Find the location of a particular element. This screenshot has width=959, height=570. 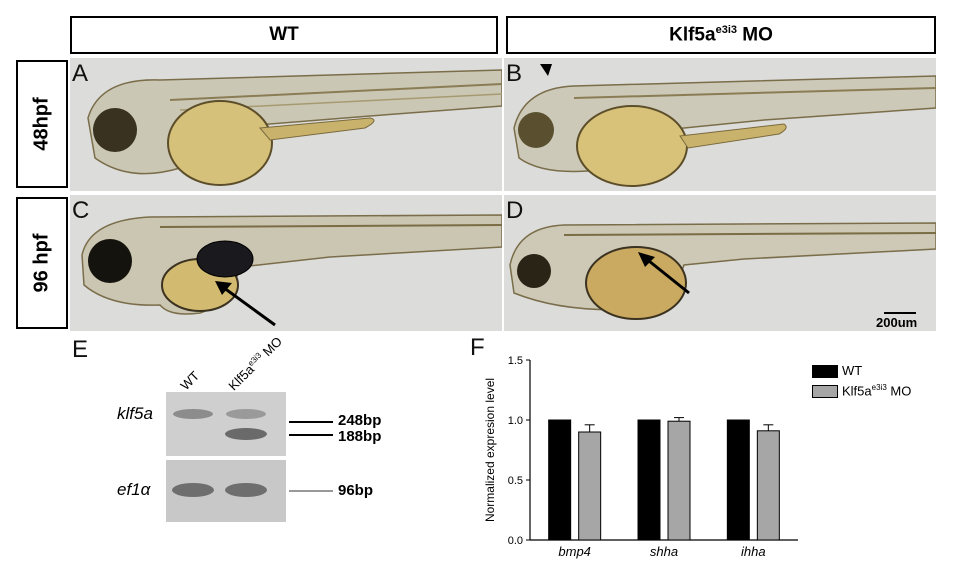

legend-label-wt: WT is located at coordinates (852, 370).